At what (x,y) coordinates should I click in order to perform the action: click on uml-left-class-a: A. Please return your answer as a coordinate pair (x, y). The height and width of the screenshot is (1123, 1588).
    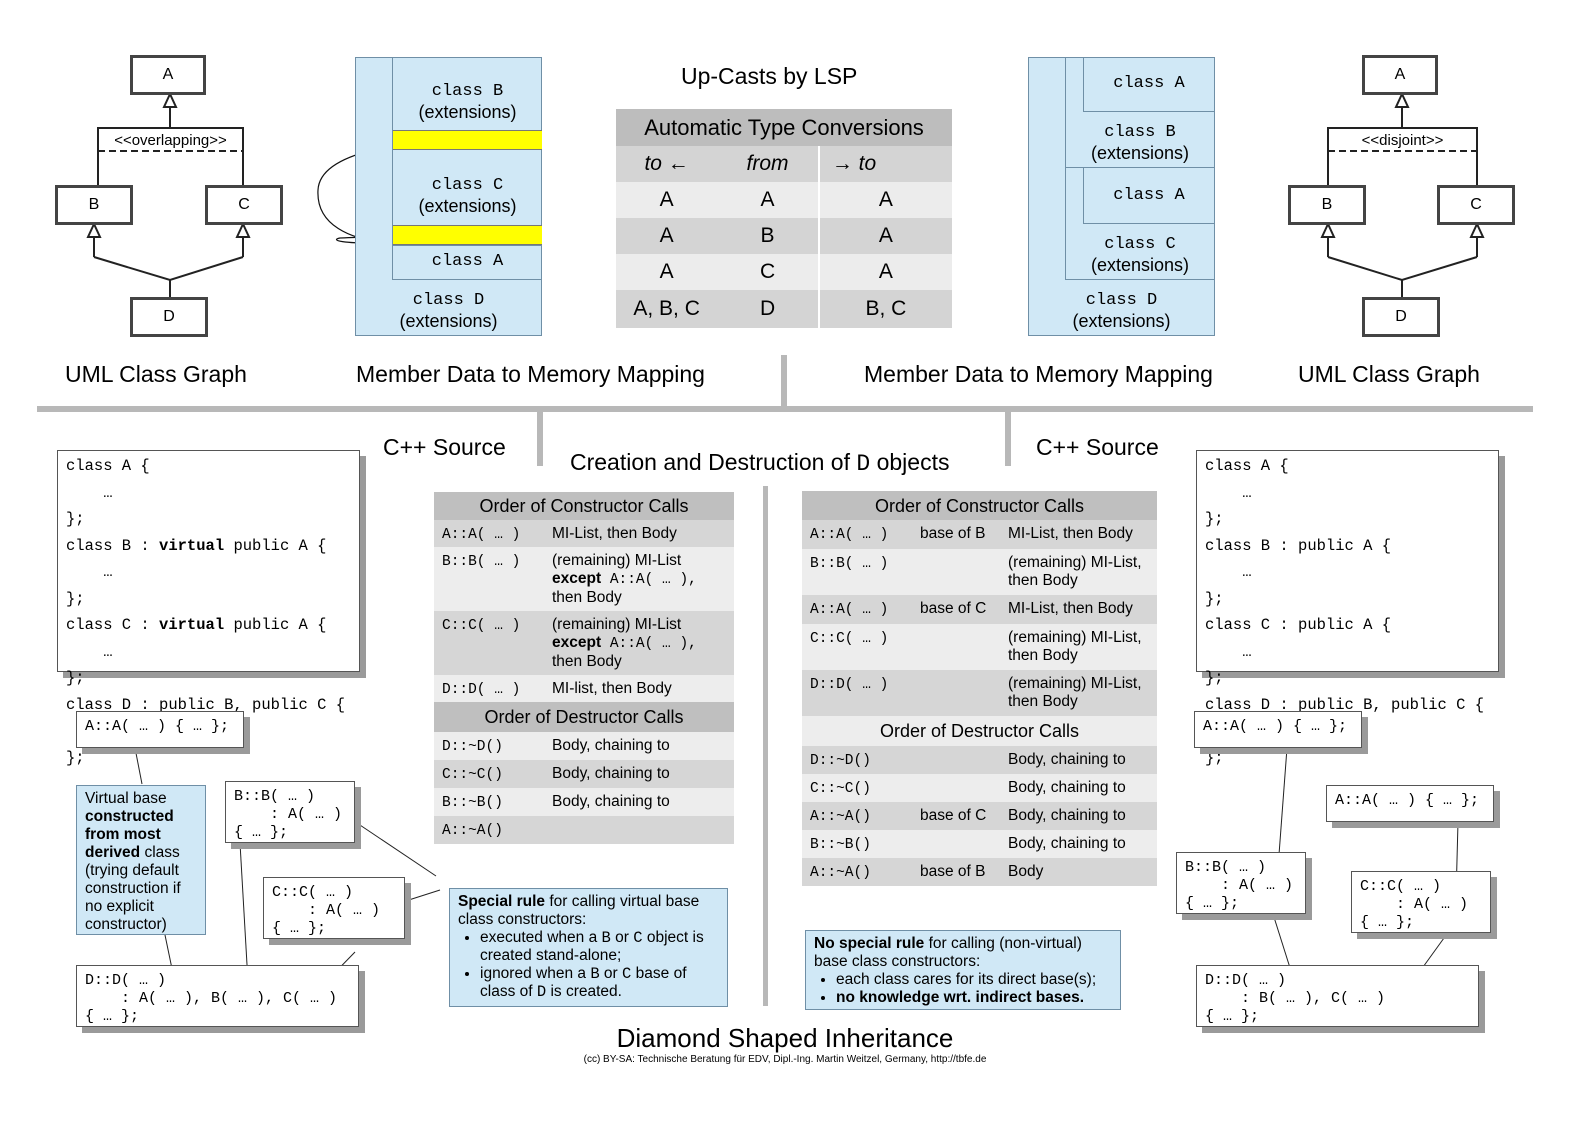
    Looking at the image, I should click on (168, 75).